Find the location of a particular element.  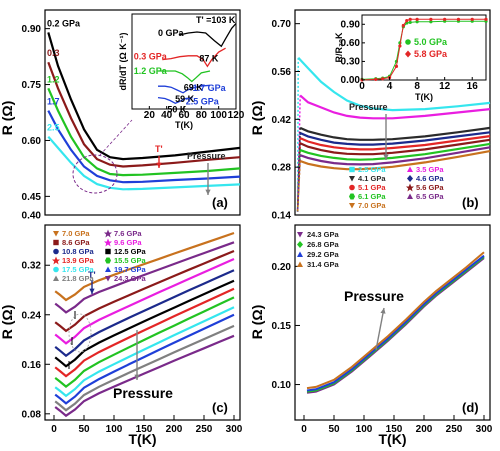

panel-a-ytick-label: 0.40 is located at coordinates (32, 216).